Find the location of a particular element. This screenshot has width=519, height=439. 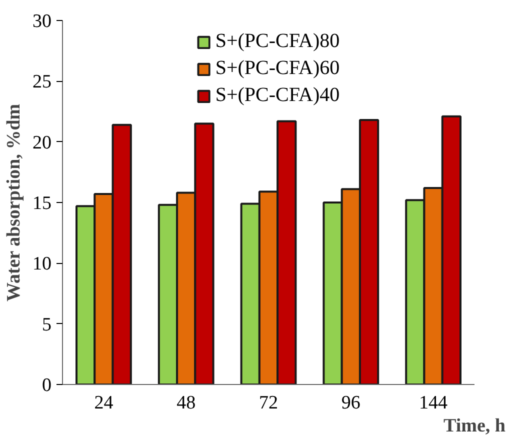

x-tick-label: 96 is located at coordinates (350, 403).